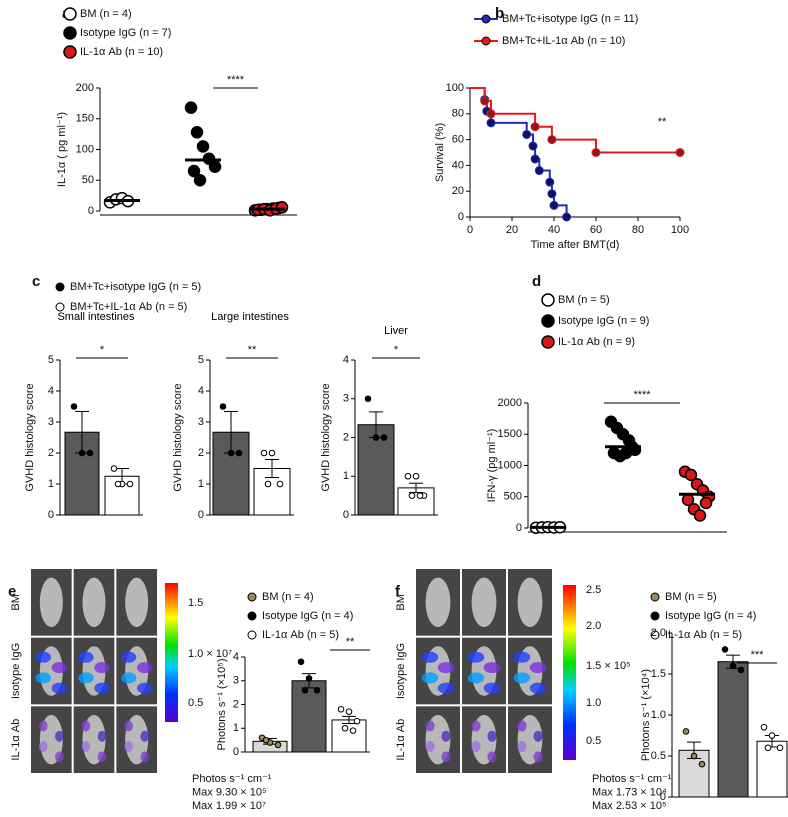  What do you see at coordinates (658, 756) in the screenshot?
I see `y-tick-label: 0.5` at bounding box center [658, 756].